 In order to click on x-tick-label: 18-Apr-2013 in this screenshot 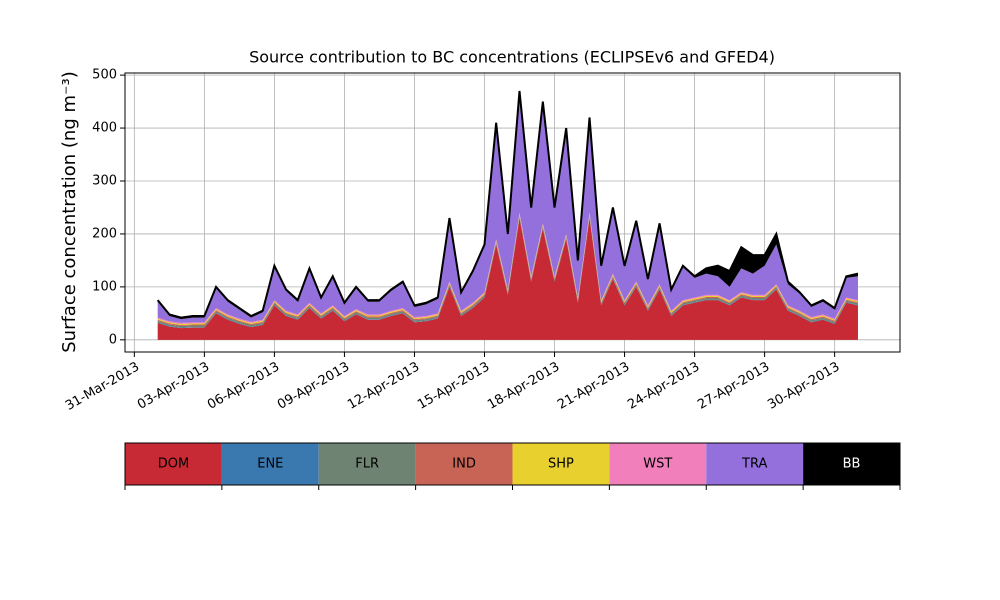, I will do `click(523, 386)`.